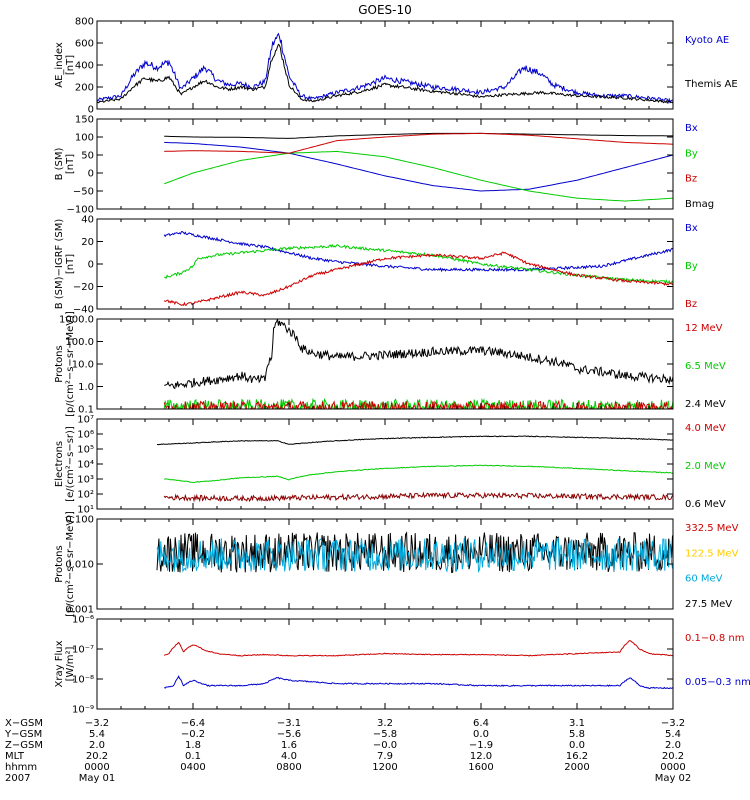 This screenshot has height=800, width=750. Describe the element at coordinates (193, 745) in the screenshot. I see `ephemeris-value: 1.8` at that location.